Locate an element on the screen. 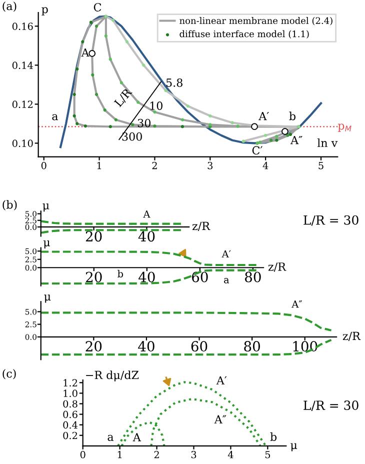 The height and width of the screenshot is (464, 365). ref-line-label: p$_{M}$ is located at coordinates (345, 128).